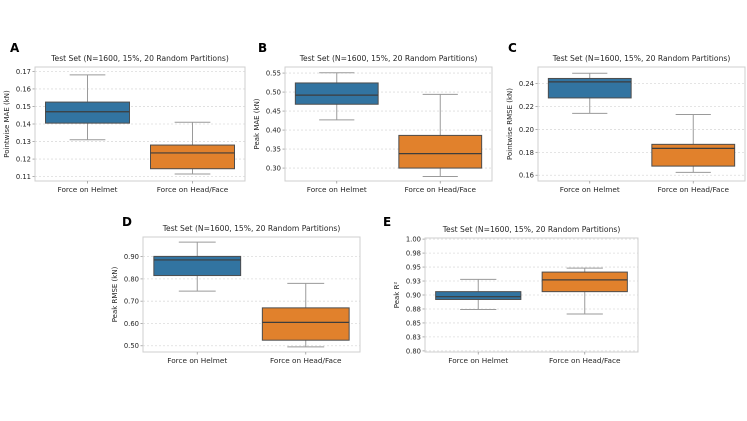  I want to click on y-tick-label: 0.60, so click(131, 324).